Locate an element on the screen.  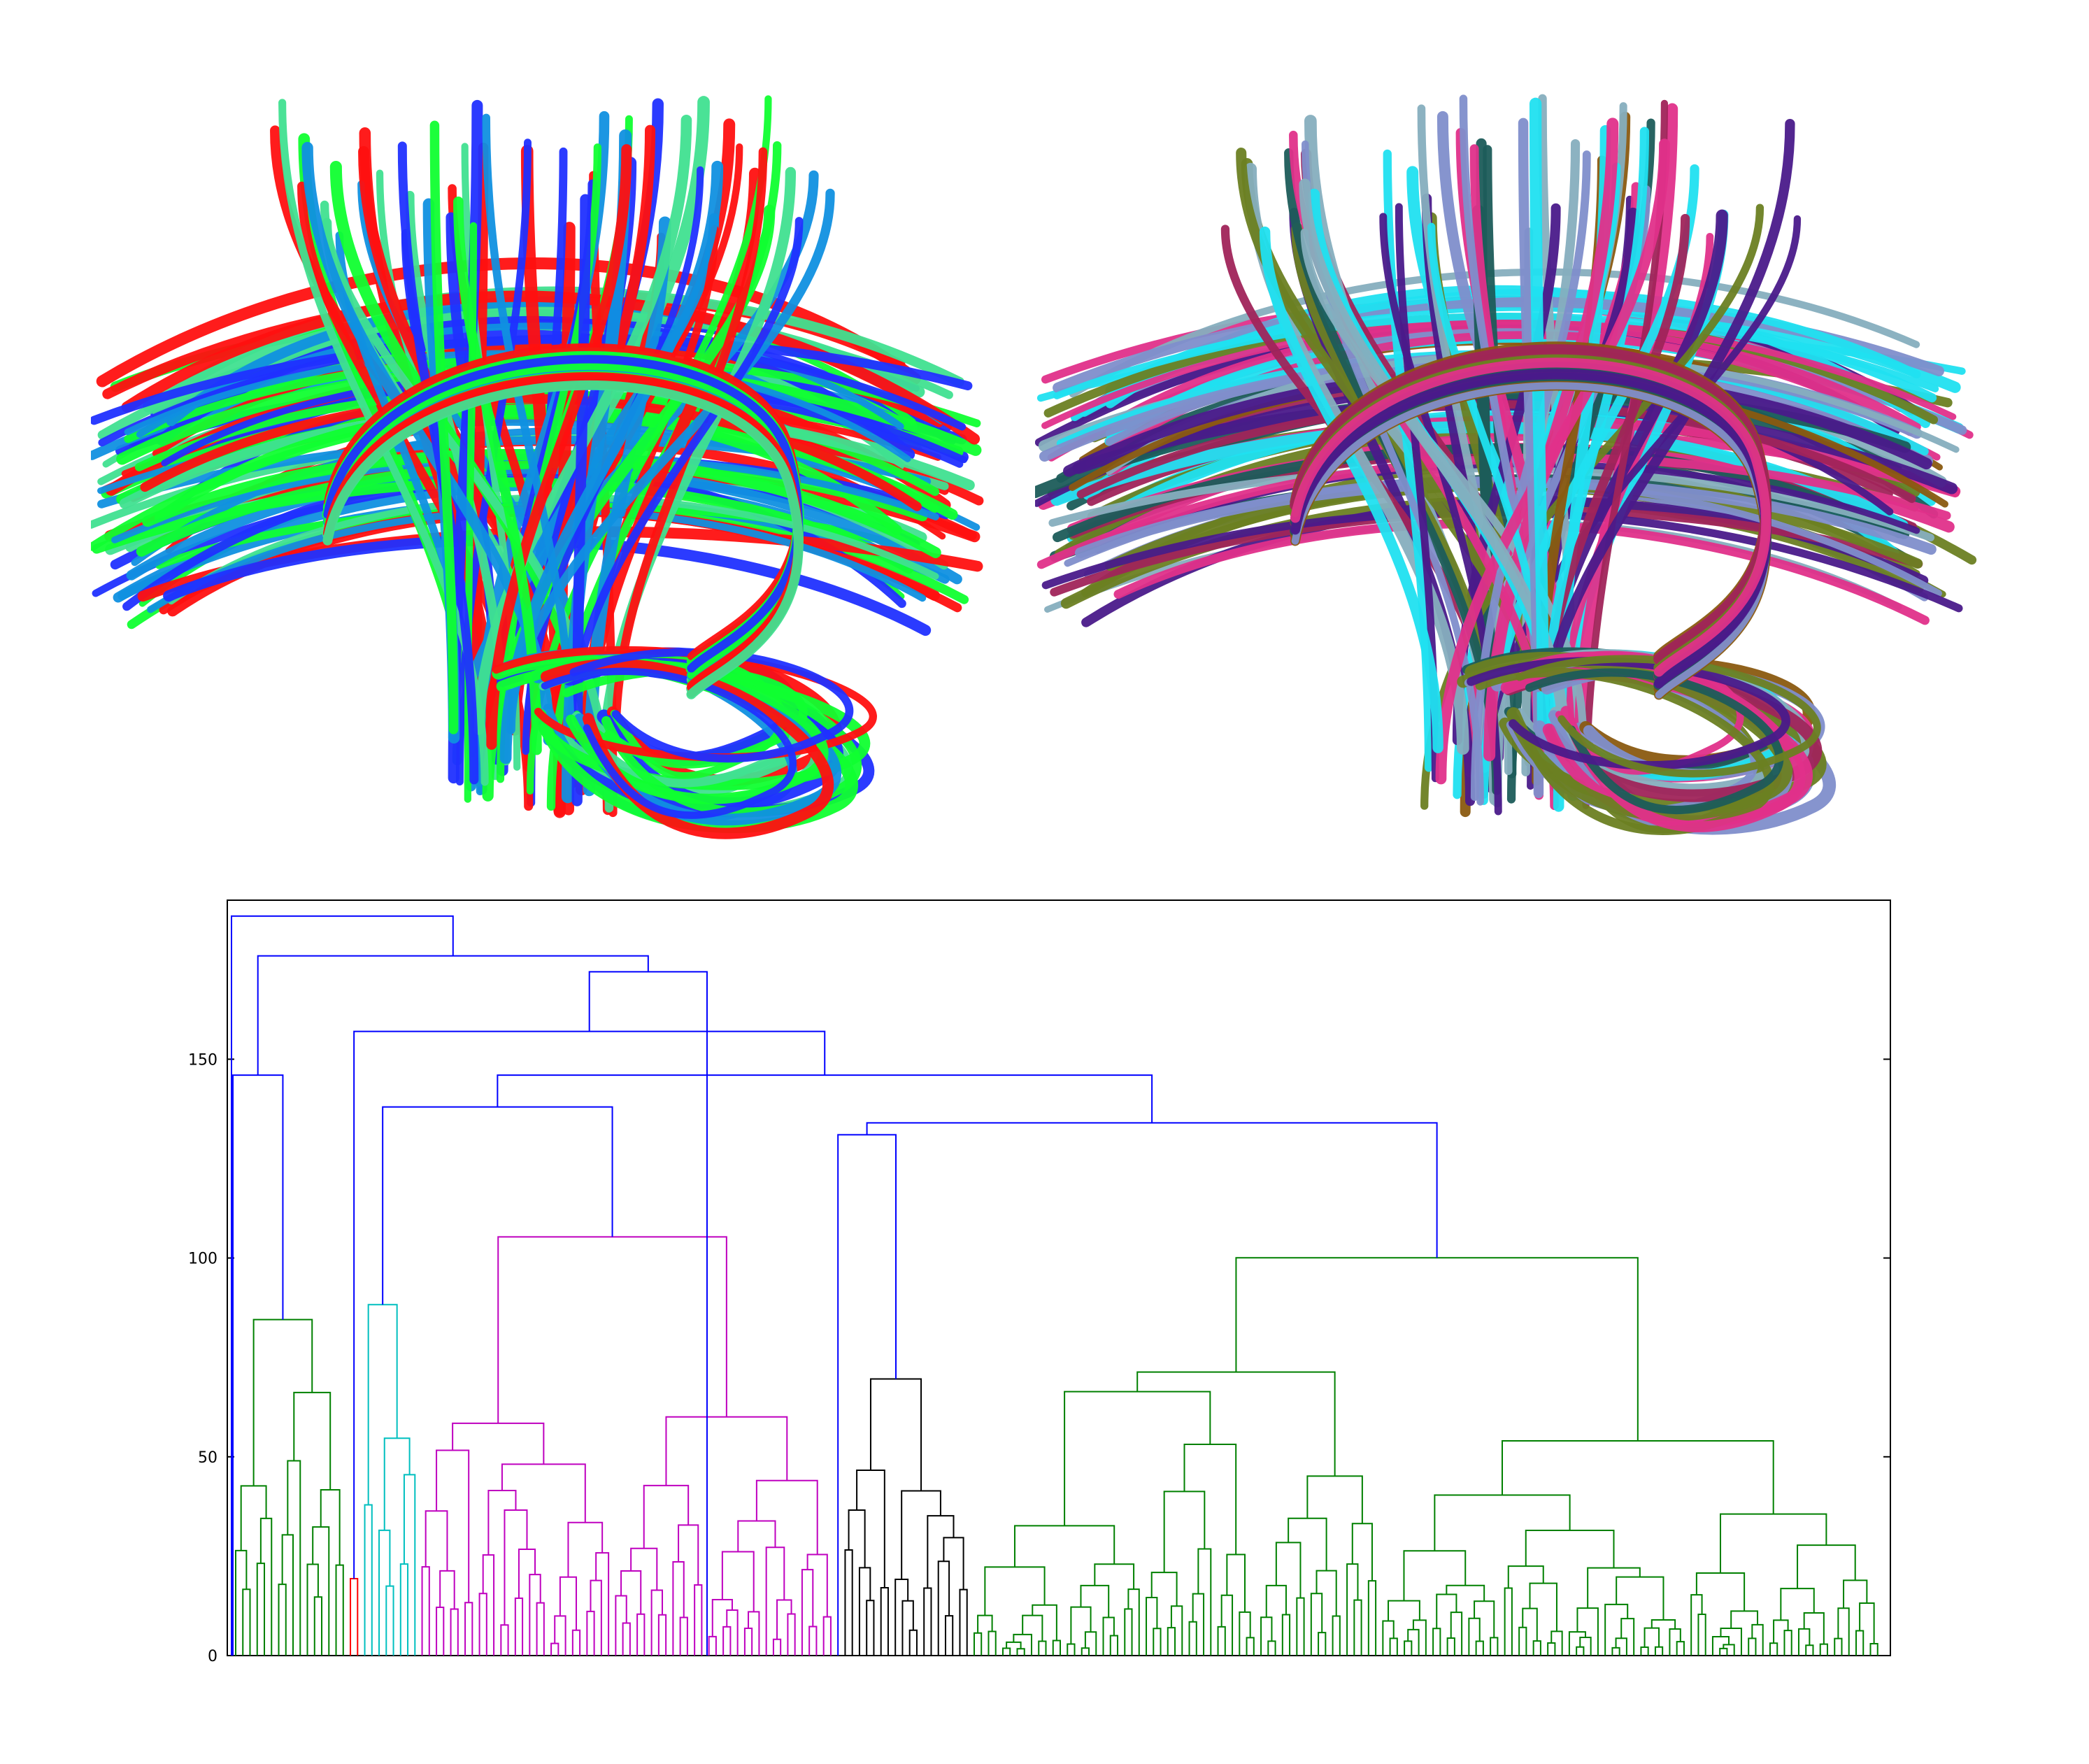
y-tick-label: 150 is located at coordinates (203, 1060).